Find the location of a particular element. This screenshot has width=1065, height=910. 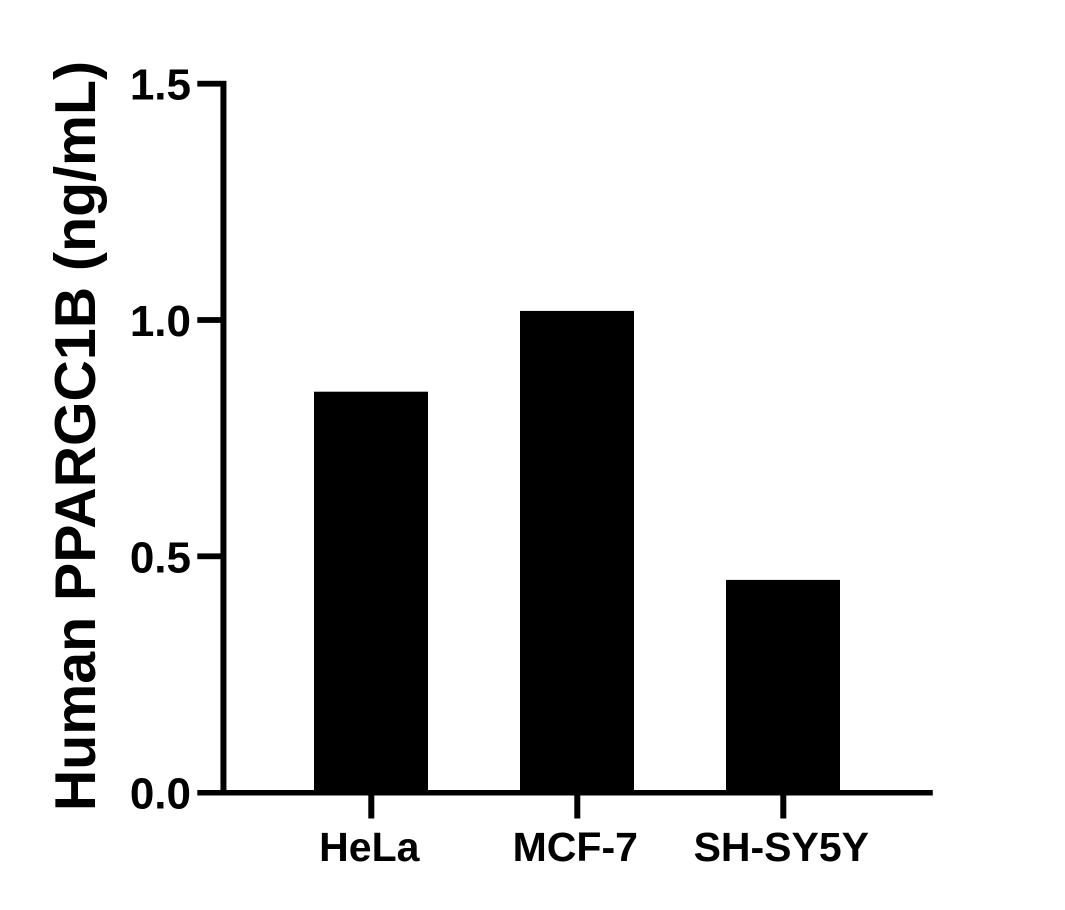

svg-text: 1.0 is located at coordinates (160, 321).